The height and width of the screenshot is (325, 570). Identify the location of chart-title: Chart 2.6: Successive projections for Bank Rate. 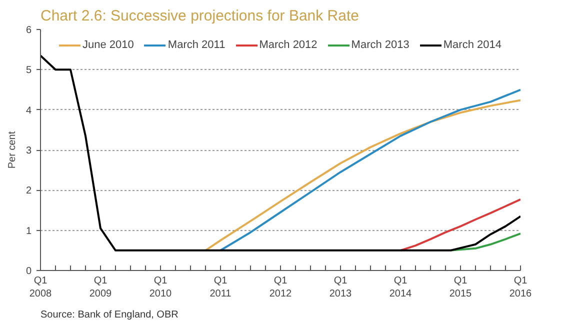
(199, 16).